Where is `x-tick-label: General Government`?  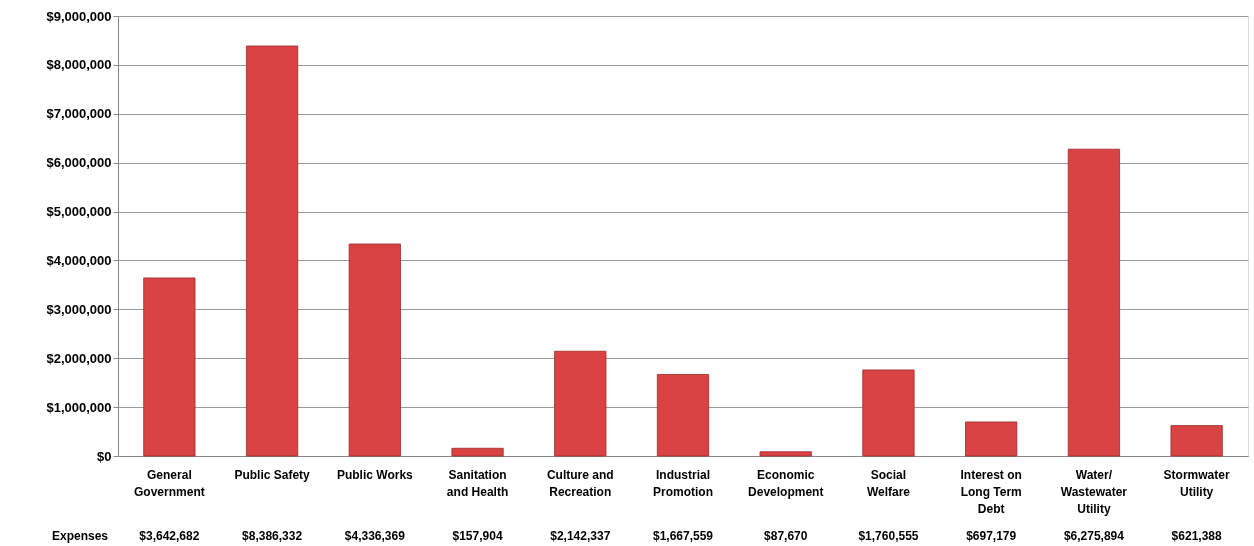
x-tick-label: General Government is located at coordinates (169, 483).